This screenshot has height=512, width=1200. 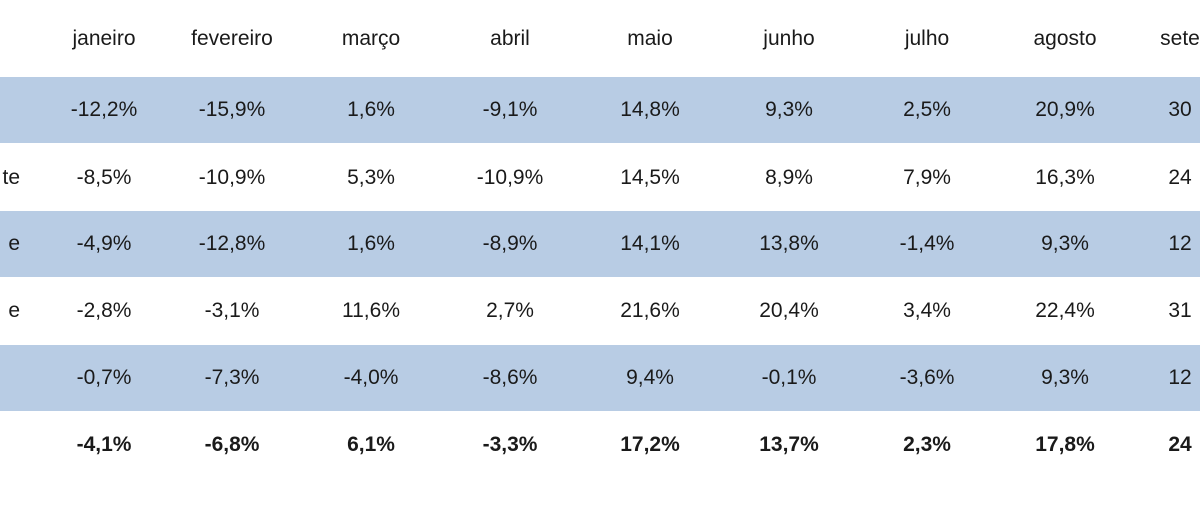 What do you see at coordinates (927, 243) in the screenshot?
I see `table-cell: -1,4%` at bounding box center [927, 243].